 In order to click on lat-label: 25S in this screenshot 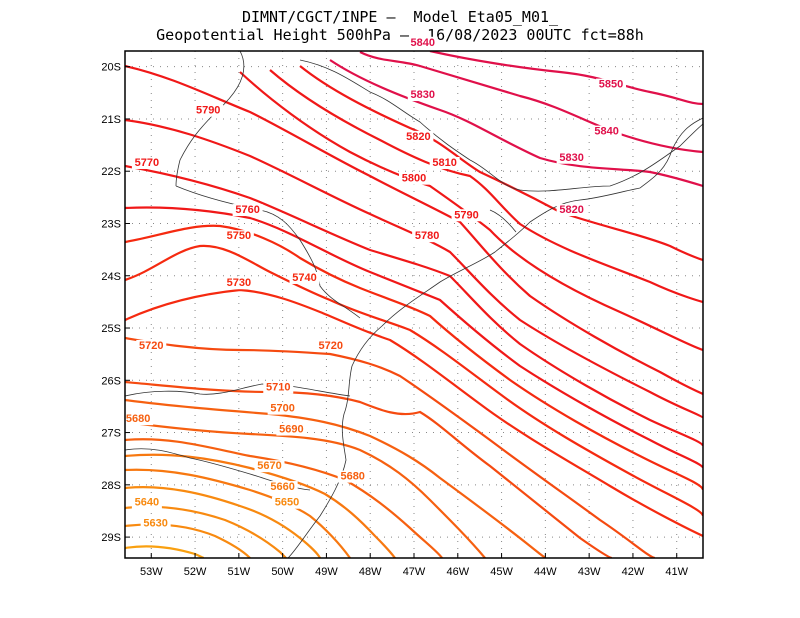, I will do `click(111, 329)`.